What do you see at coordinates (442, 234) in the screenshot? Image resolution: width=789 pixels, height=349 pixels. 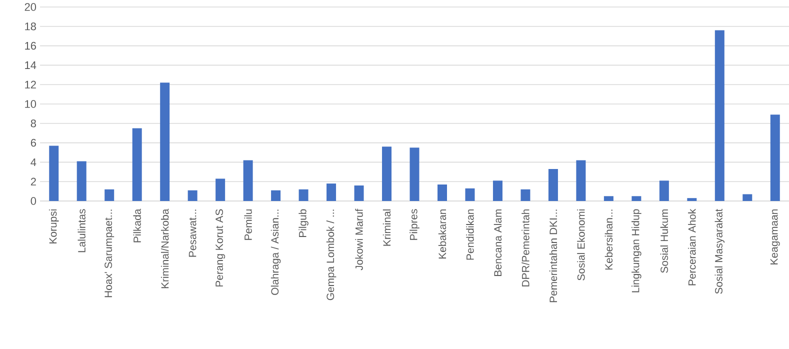 I see `x-tick-label: Kebakaran` at bounding box center [442, 234].